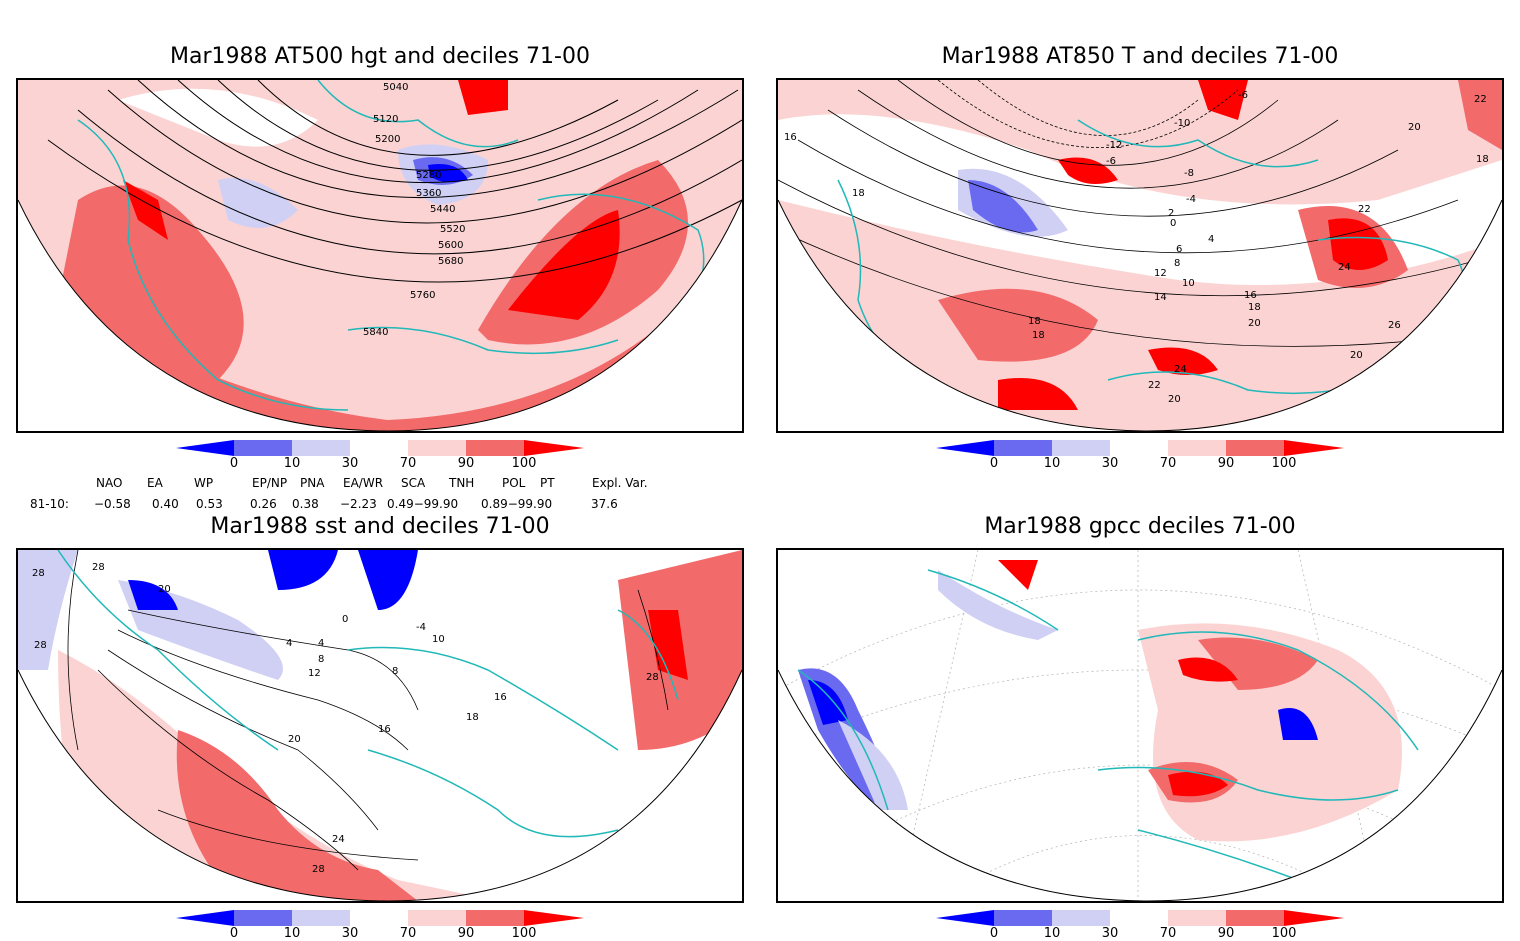  Describe the element at coordinates (1394, 325) in the screenshot. I see `contour-label: 26` at that location.